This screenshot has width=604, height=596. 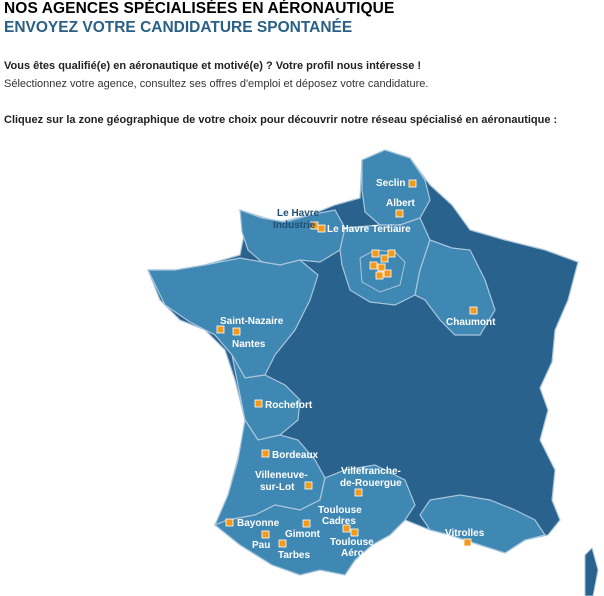 I want to click on label-villeneuve-2: sur-Lot, so click(x=277, y=487).